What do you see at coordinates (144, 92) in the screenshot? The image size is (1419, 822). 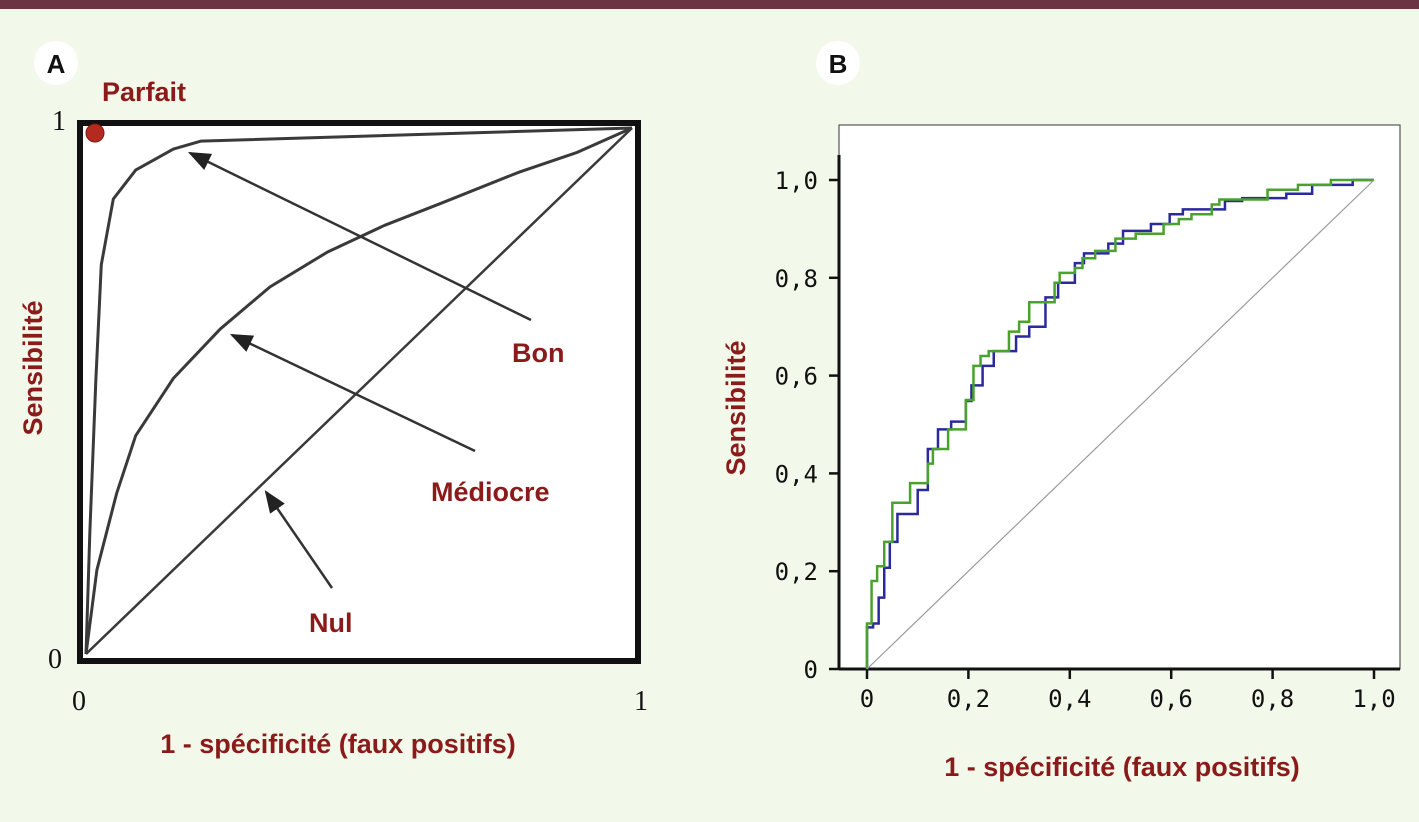 I see `label-parfait: Parfait` at bounding box center [144, 92].